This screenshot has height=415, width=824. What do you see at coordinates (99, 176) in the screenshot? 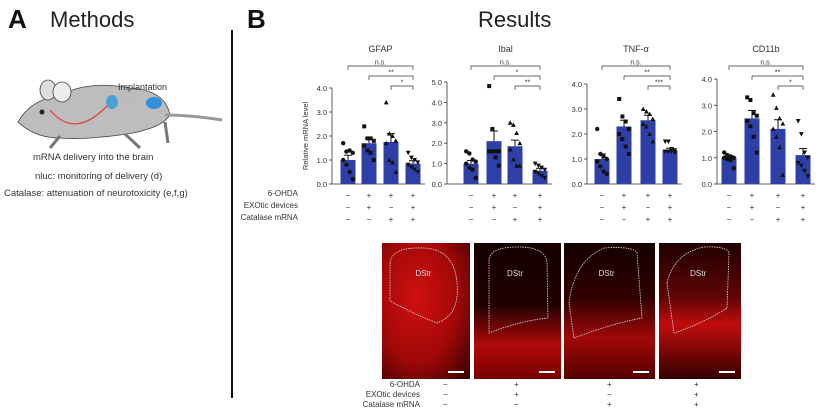
I see `method-caption-nluc: nluc: monitoring of delivery (d)` at bounding box center [99, 176].